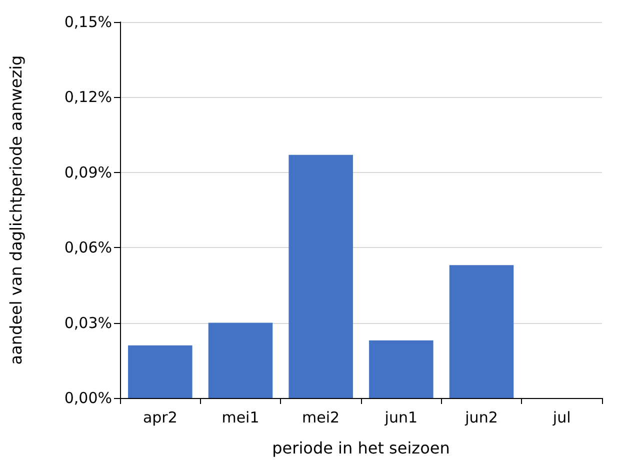 Image resolution: width=622 pixels, height=467 pixels. Describe the element at coordinates (561, 417) in the screenshot. I see `x-tick-label: jul` at that location.